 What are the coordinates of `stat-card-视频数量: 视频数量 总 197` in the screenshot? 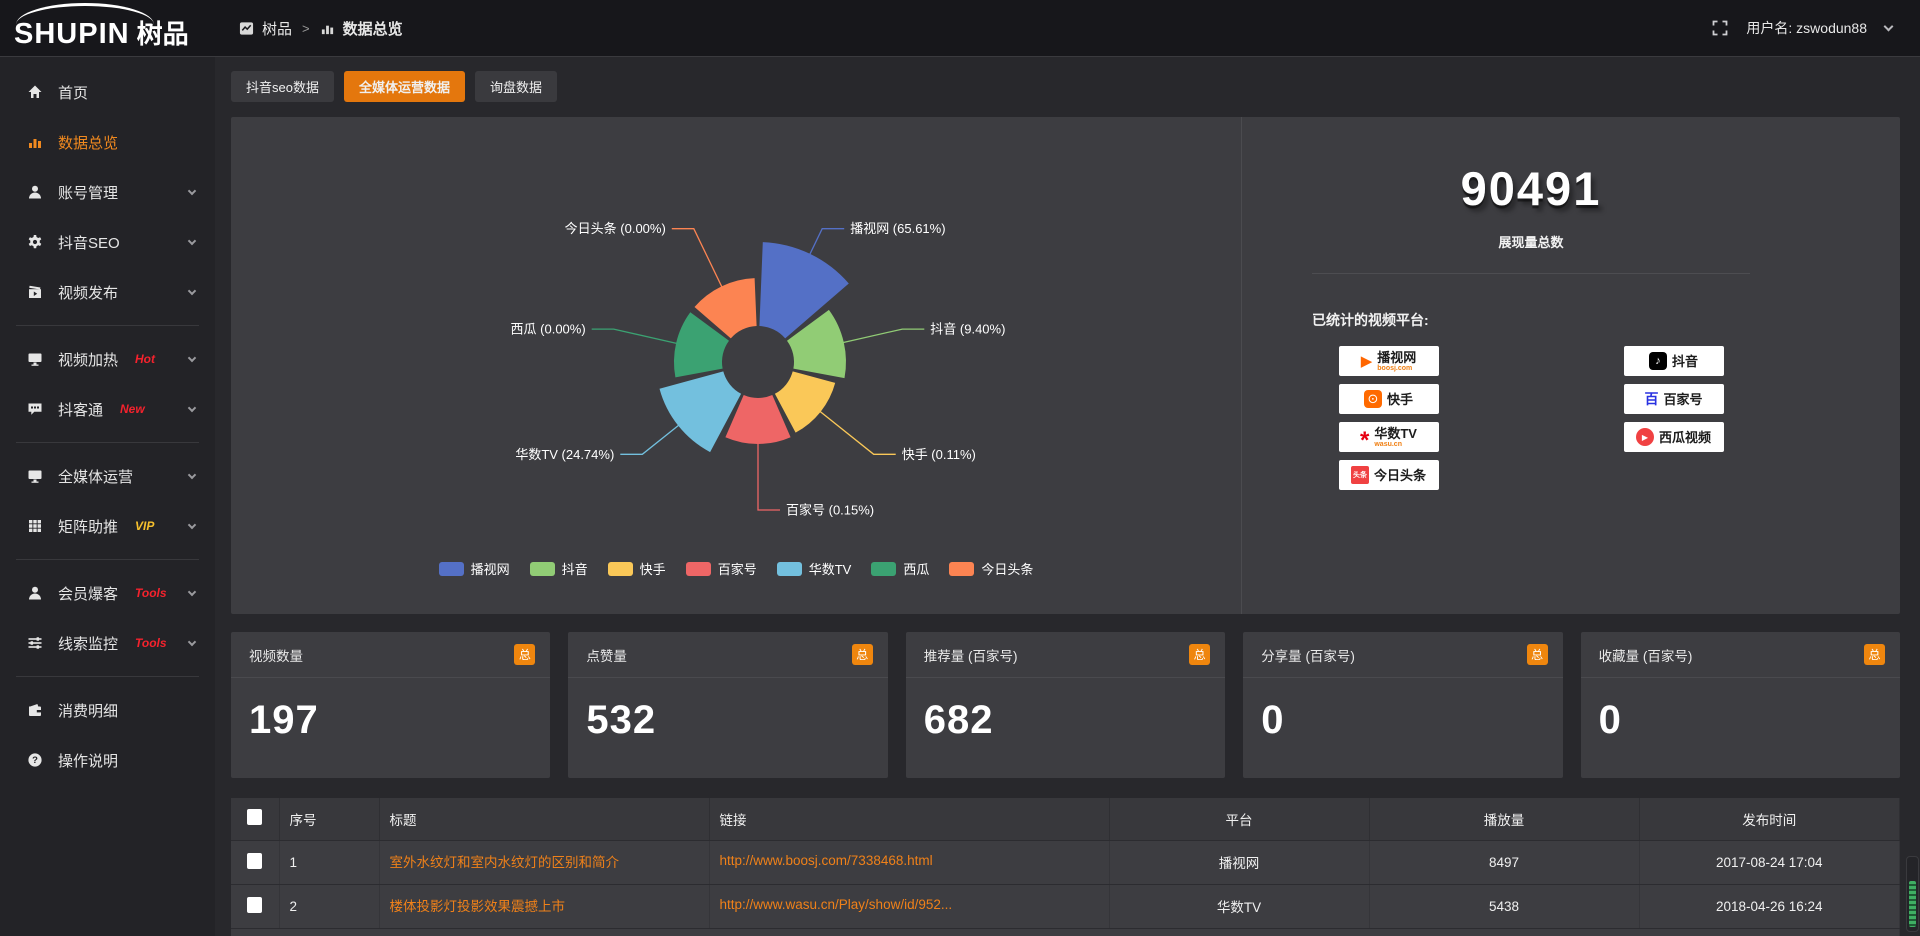 It's located at (391, 705).